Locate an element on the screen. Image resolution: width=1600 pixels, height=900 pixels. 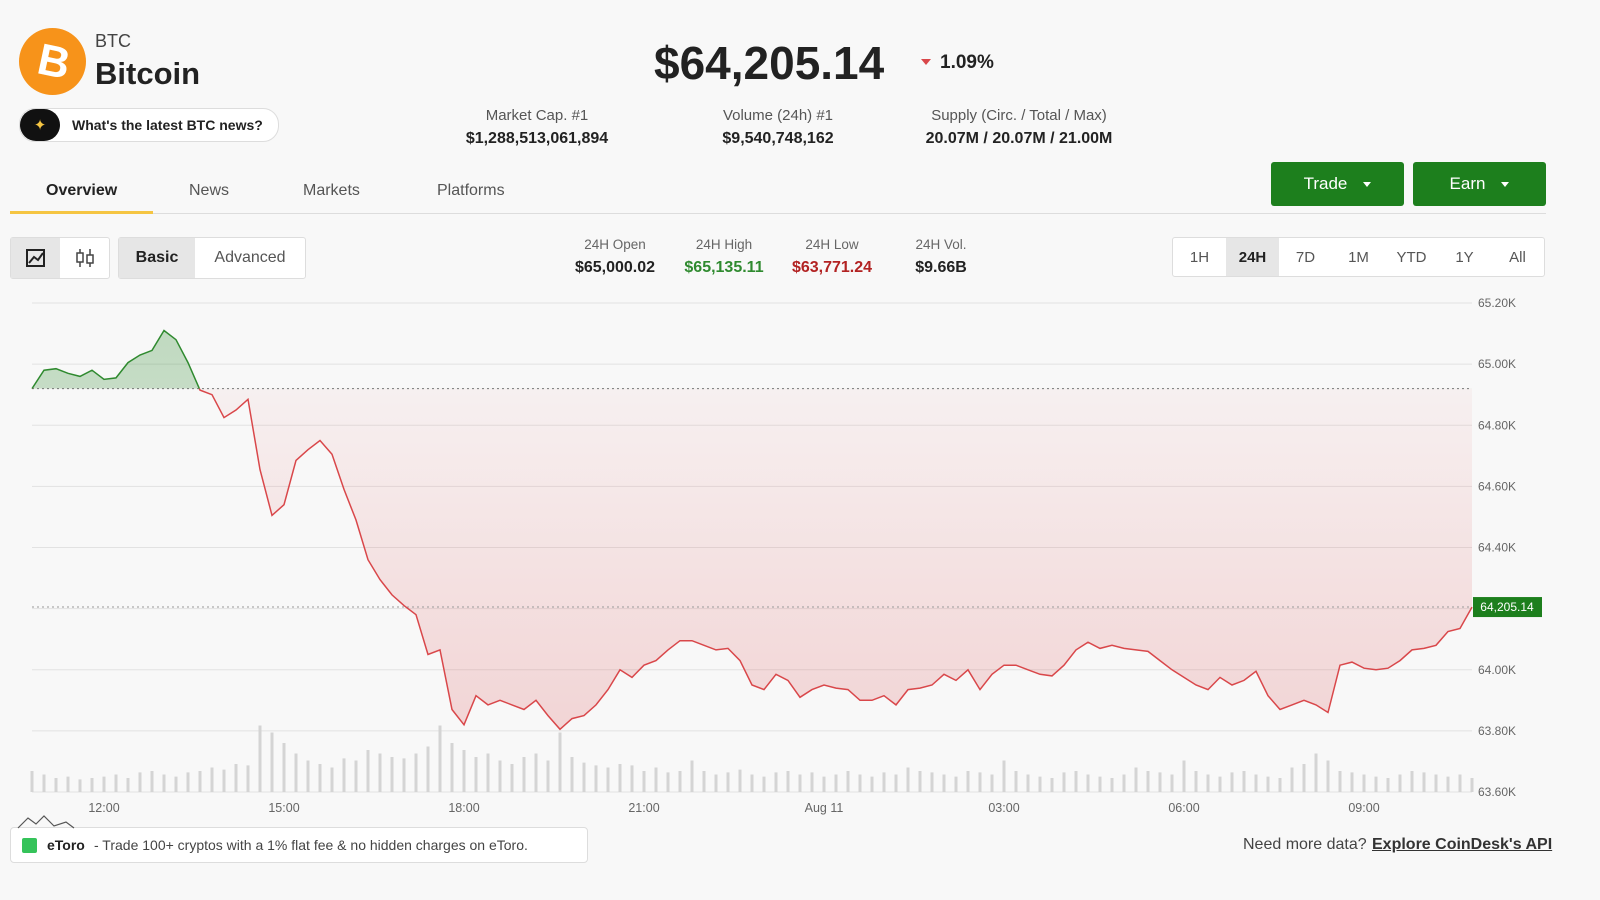
caret is located at coordinates (1367, 184).